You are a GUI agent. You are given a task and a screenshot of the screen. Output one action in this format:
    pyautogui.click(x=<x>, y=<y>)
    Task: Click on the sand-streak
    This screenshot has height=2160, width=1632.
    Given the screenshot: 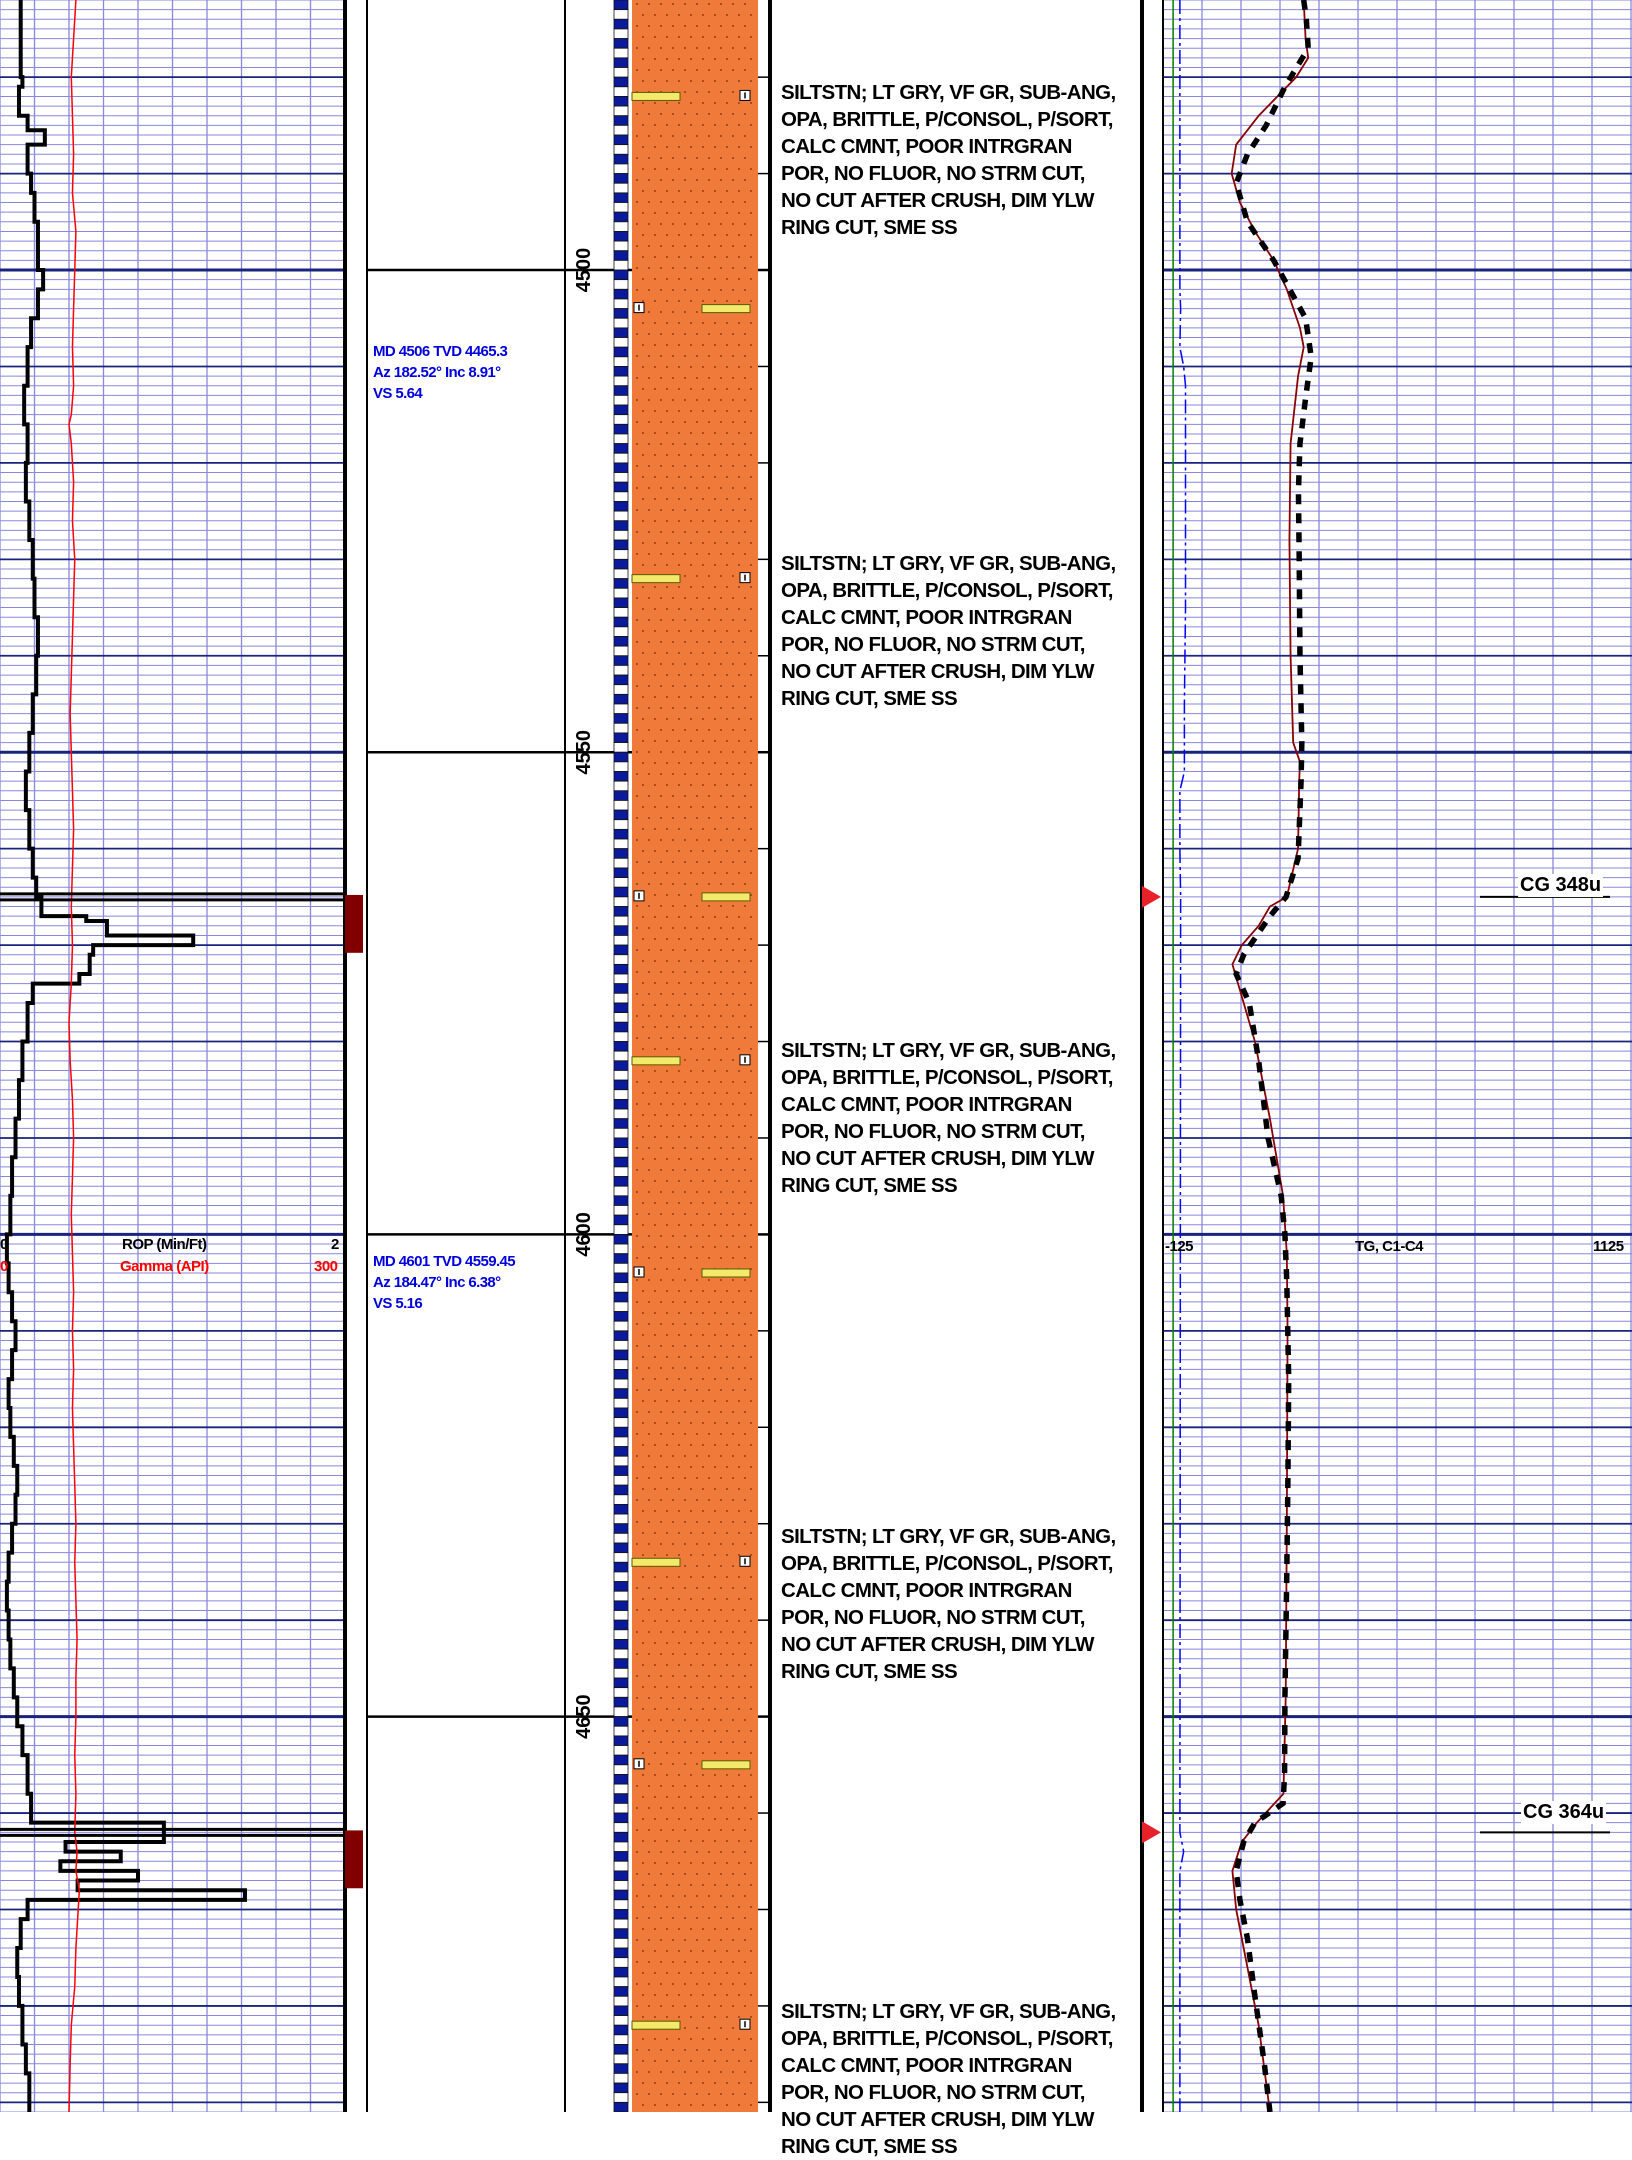 What is the action you would take?
    pyautogui.click(x=656, y=2025)
    